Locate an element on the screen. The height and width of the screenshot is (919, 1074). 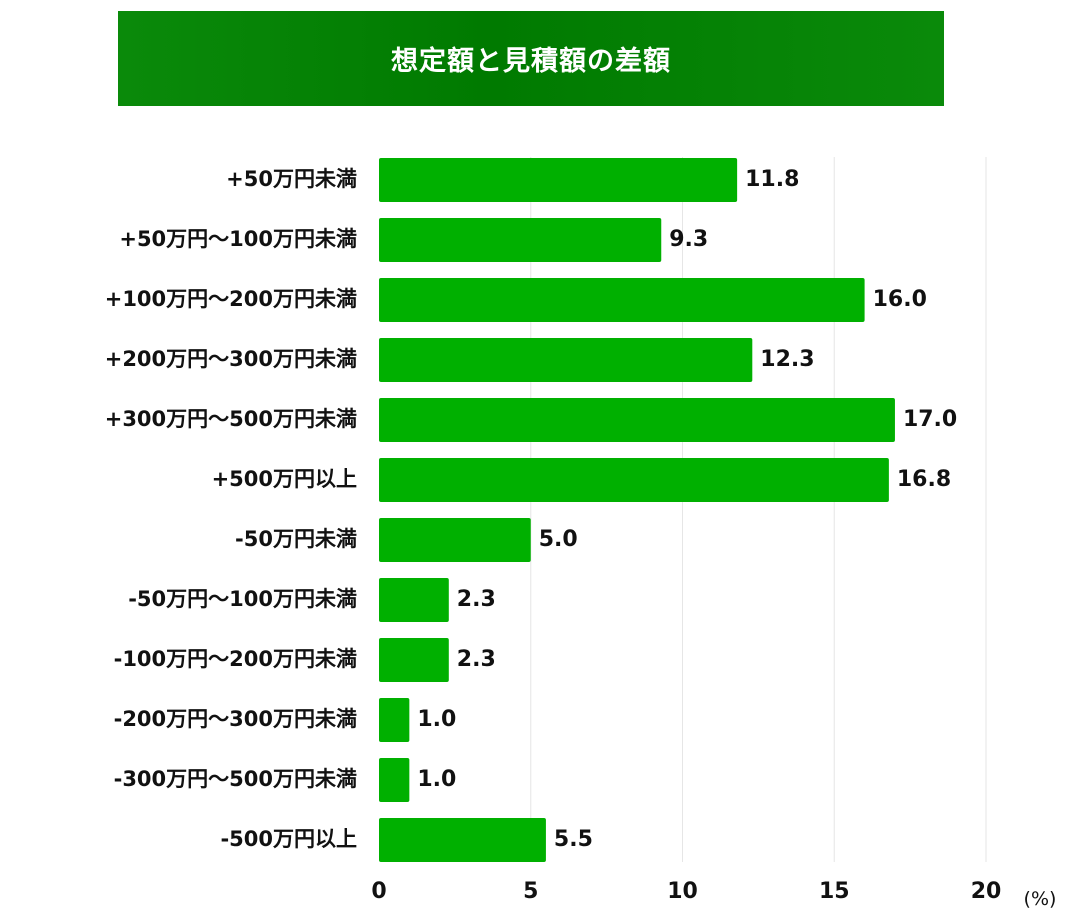
value-label-1: 9.3 is located at coordinates (688, 239).